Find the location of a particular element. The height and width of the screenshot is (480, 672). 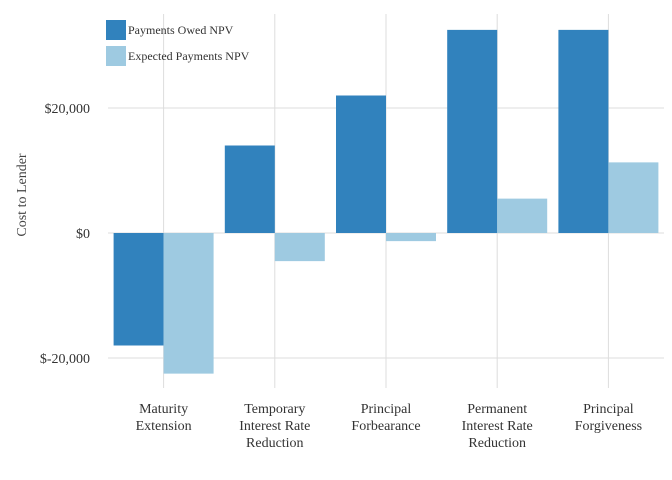

x-category-label: Maturity Extension is located at coordinates (164, 418).